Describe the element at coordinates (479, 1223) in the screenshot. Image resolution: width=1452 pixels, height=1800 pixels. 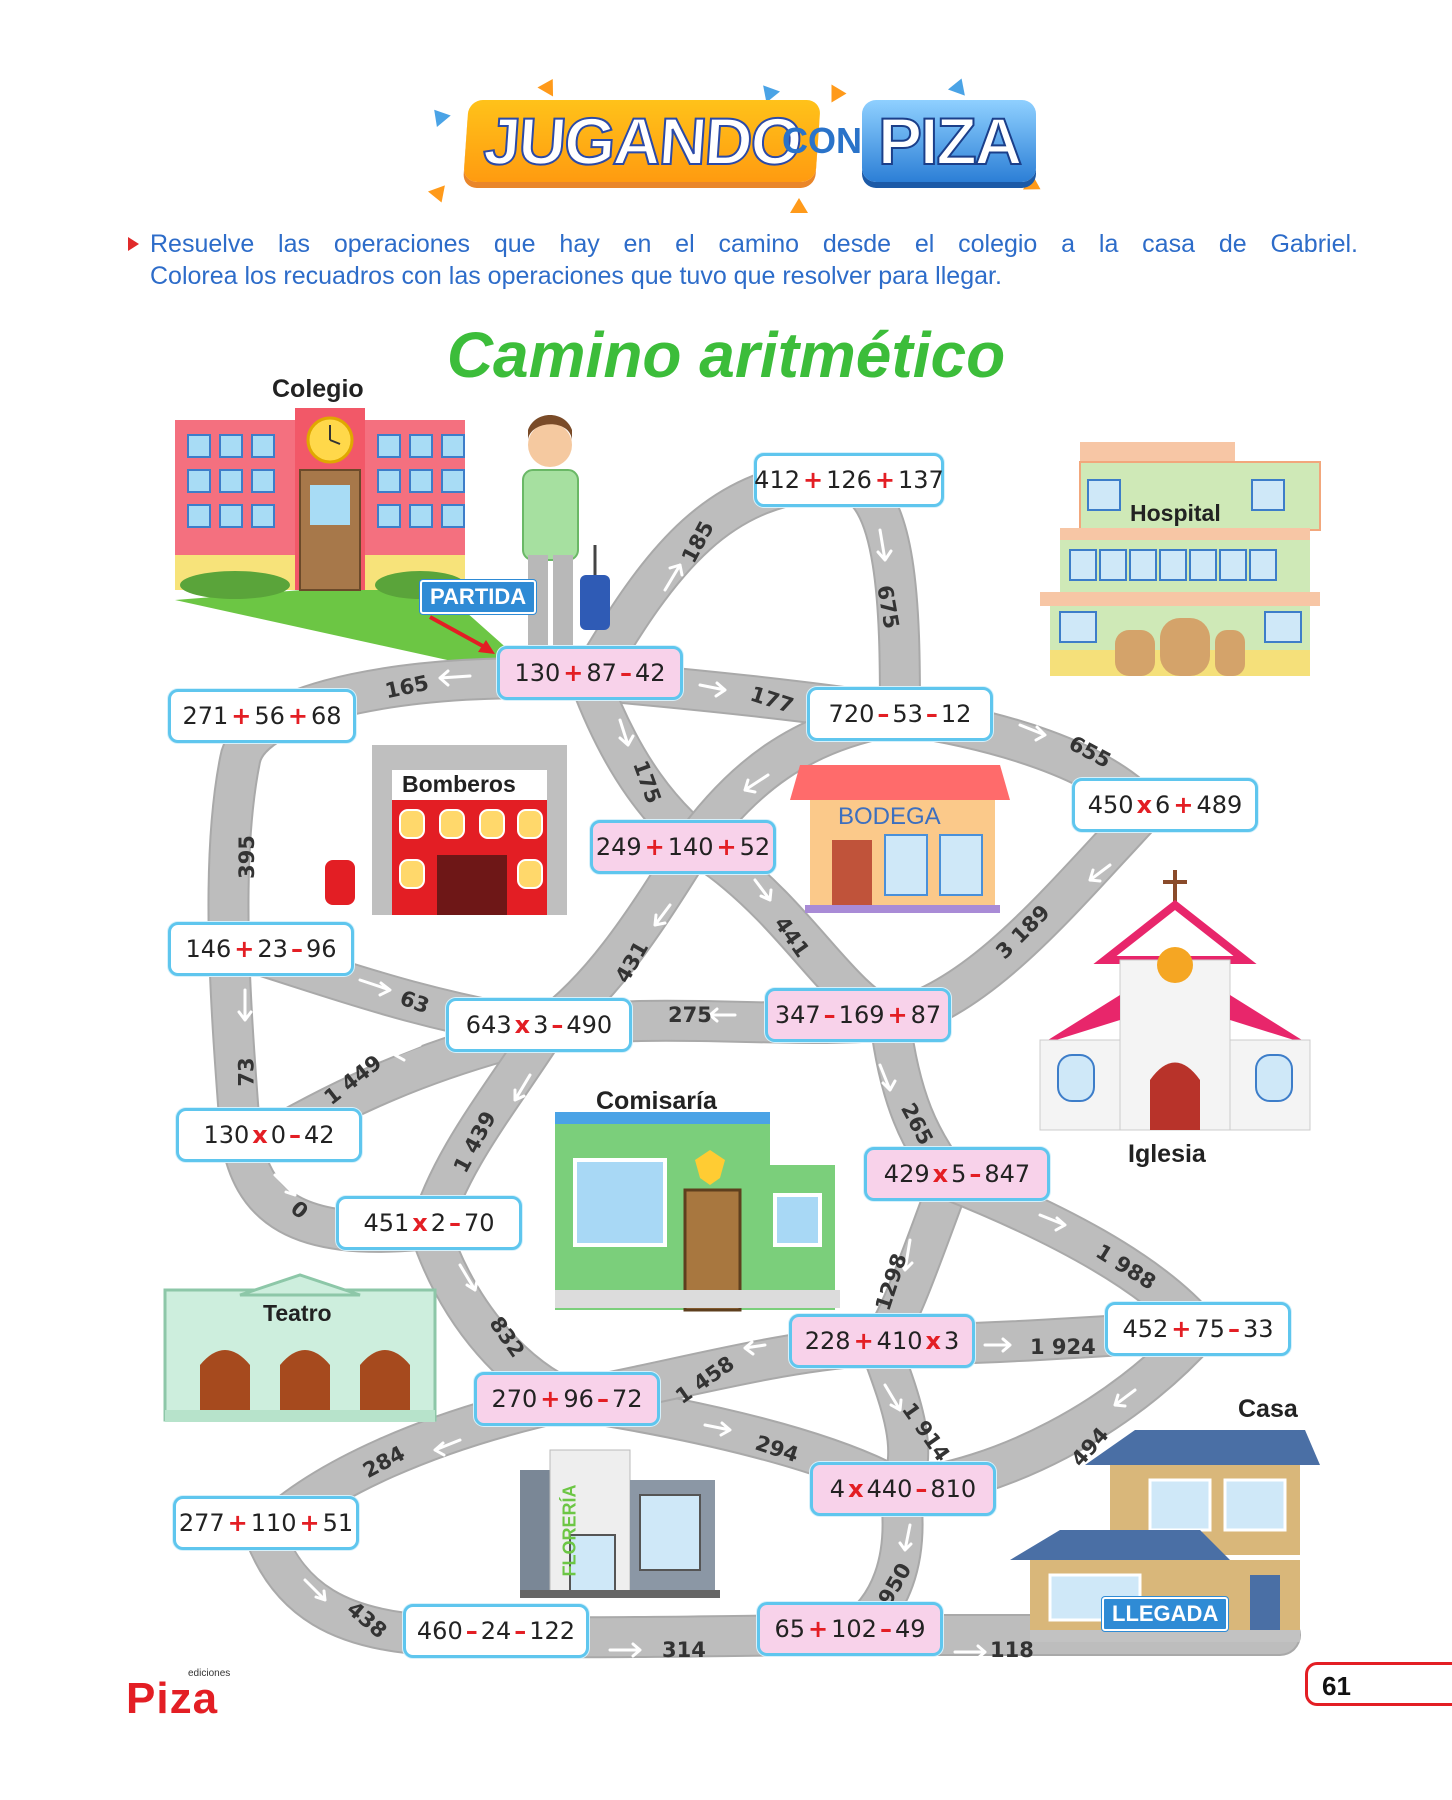
I see `operand-number: 70` at that location.